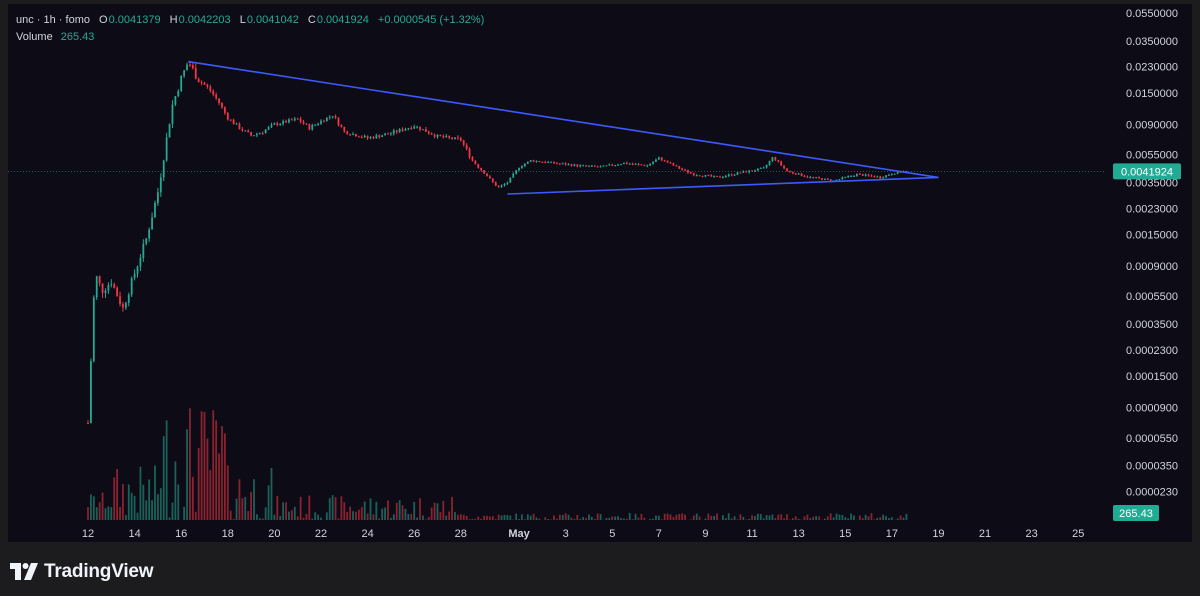 The height and width of the screenshot is (596, 1200). What do you see at coordinates (34, 37) in the screenshot?
I see `legend-volume-label: Volume` at bounding box center [34, 37].